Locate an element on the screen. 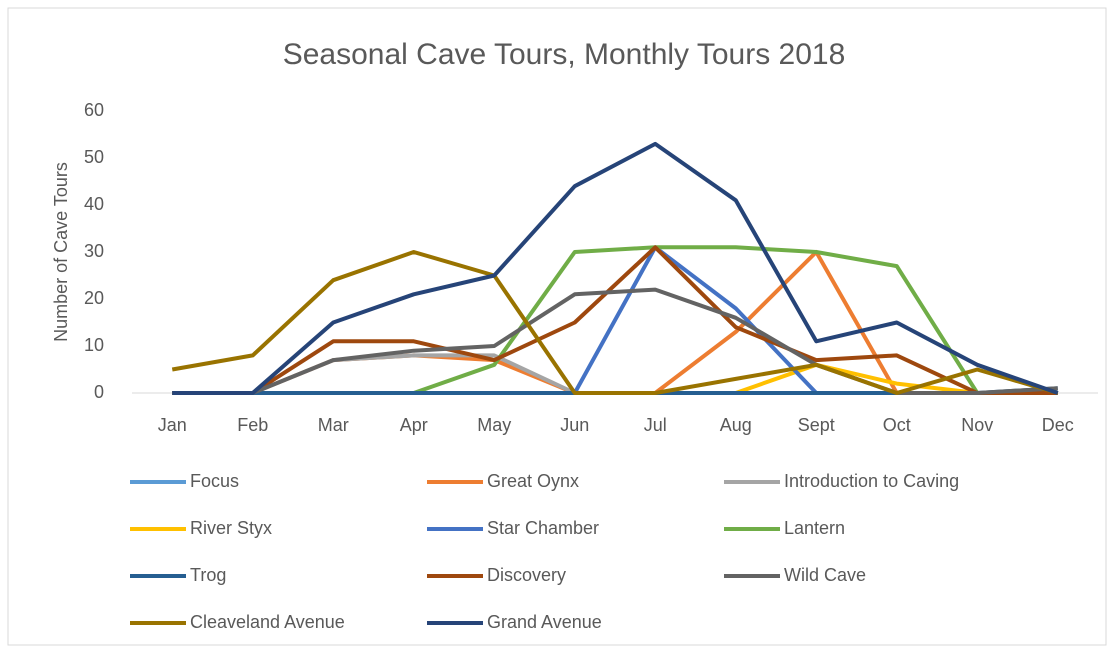 This screenshot has height=653, width=1114. x-tick-label: Jul is located at coordinates (655, 425).